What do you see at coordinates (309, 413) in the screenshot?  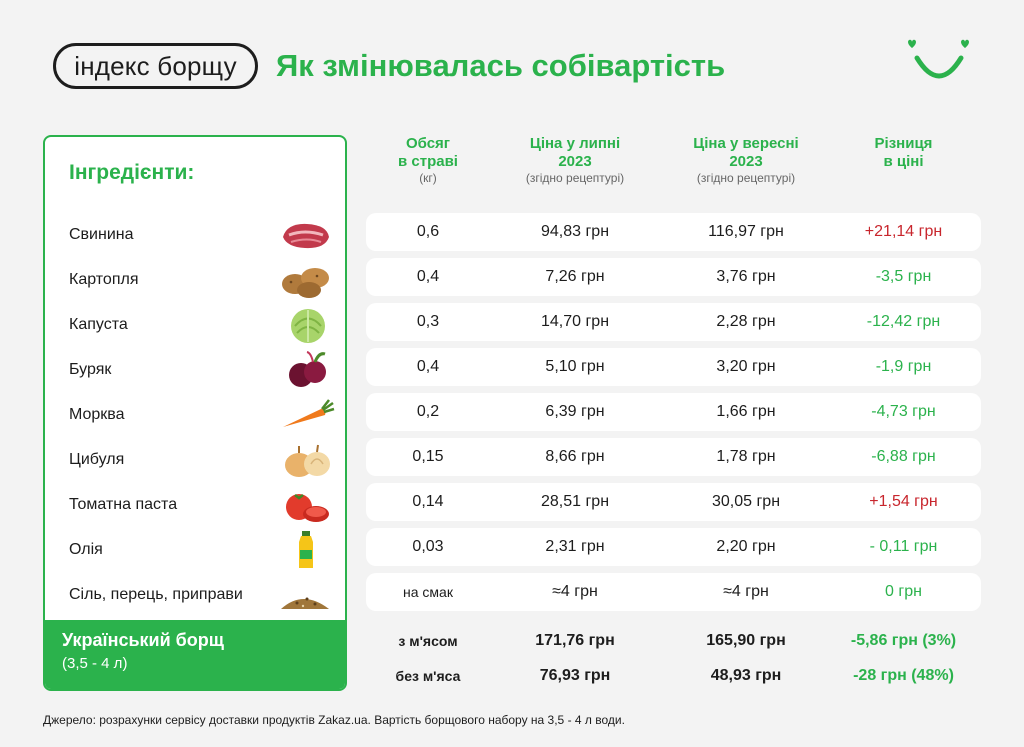 I see `carrot-icon` at bounding box center [309, 413].